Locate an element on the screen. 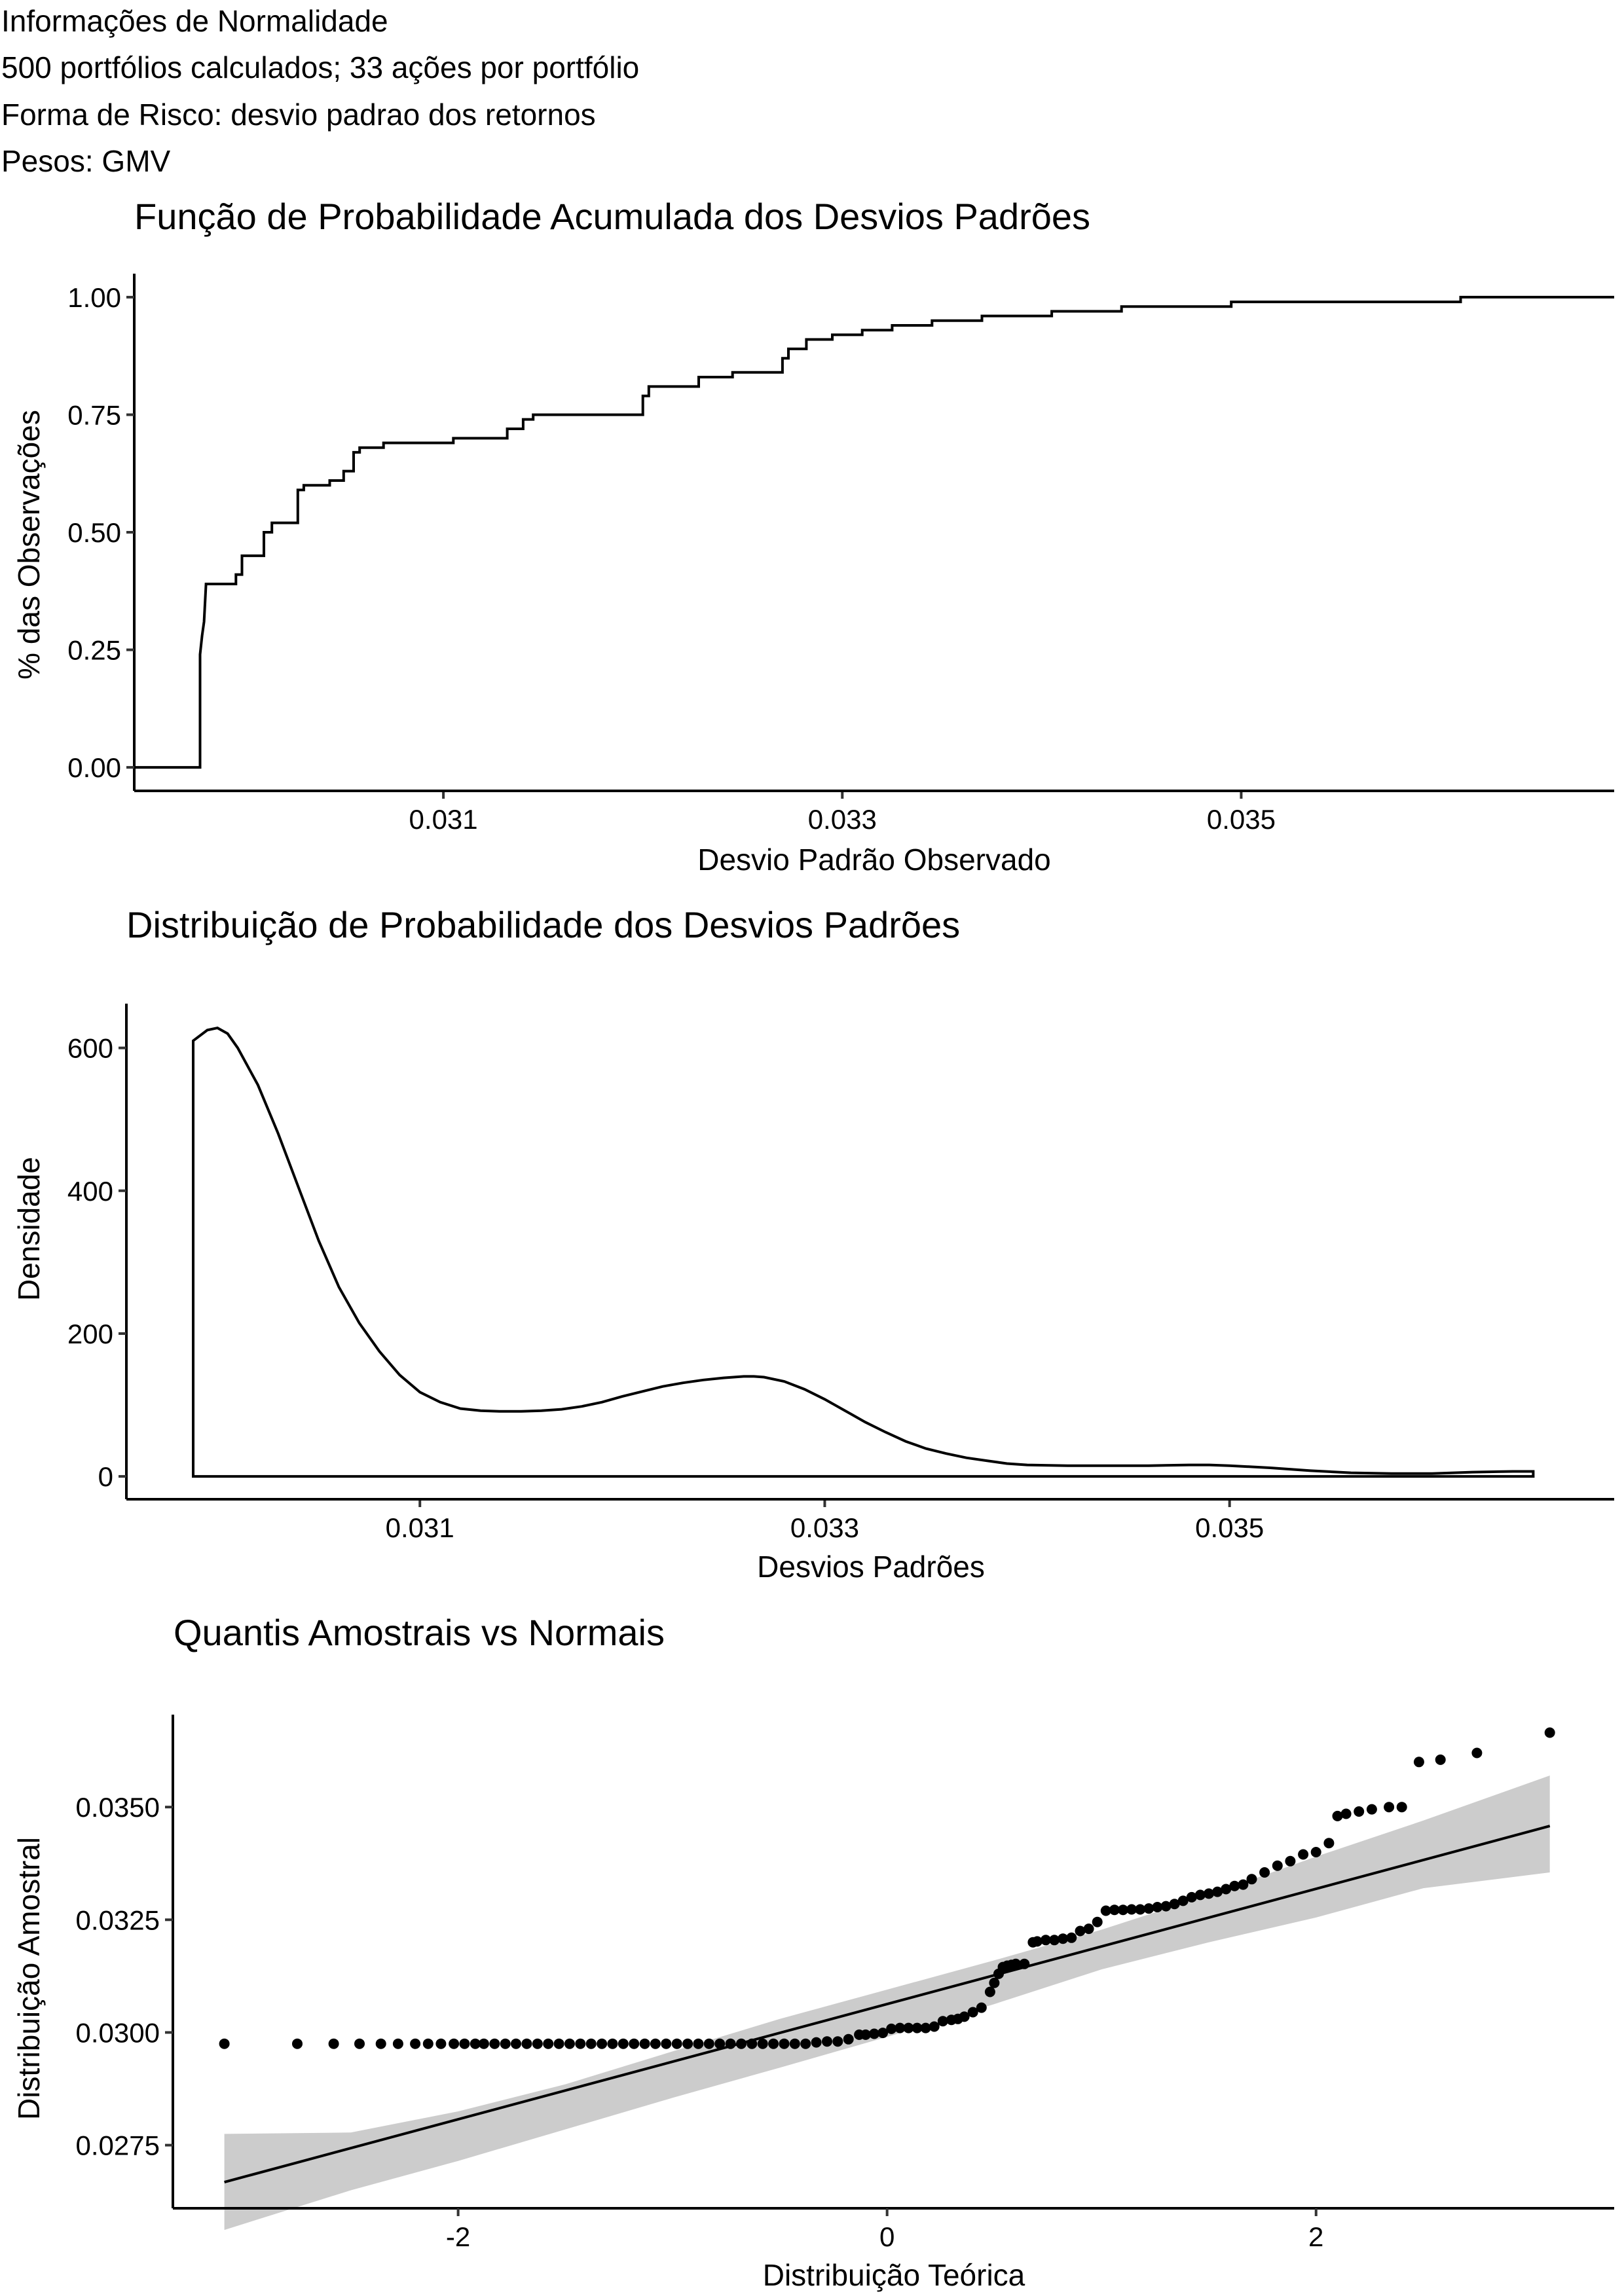  qq-y-tick-label: 0.0350 is located at coordinates (118, 1807).